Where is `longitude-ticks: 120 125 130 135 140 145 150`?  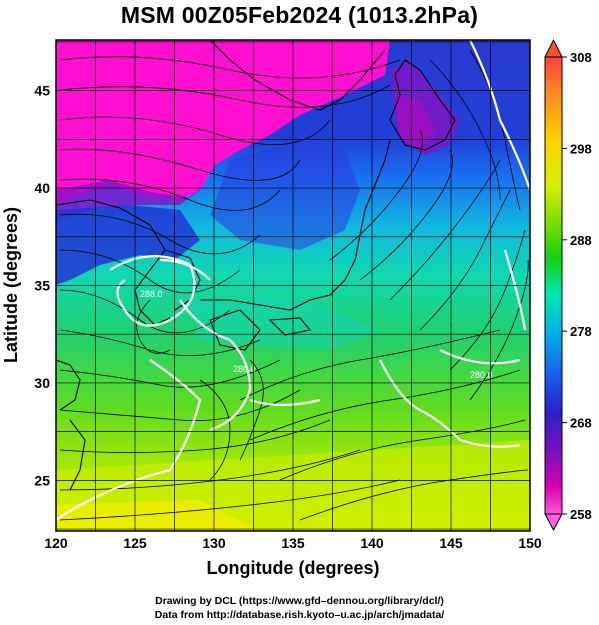
longitude-ticks: 120 125 130 135 140 145 150 is located at coordinates (293, 543).